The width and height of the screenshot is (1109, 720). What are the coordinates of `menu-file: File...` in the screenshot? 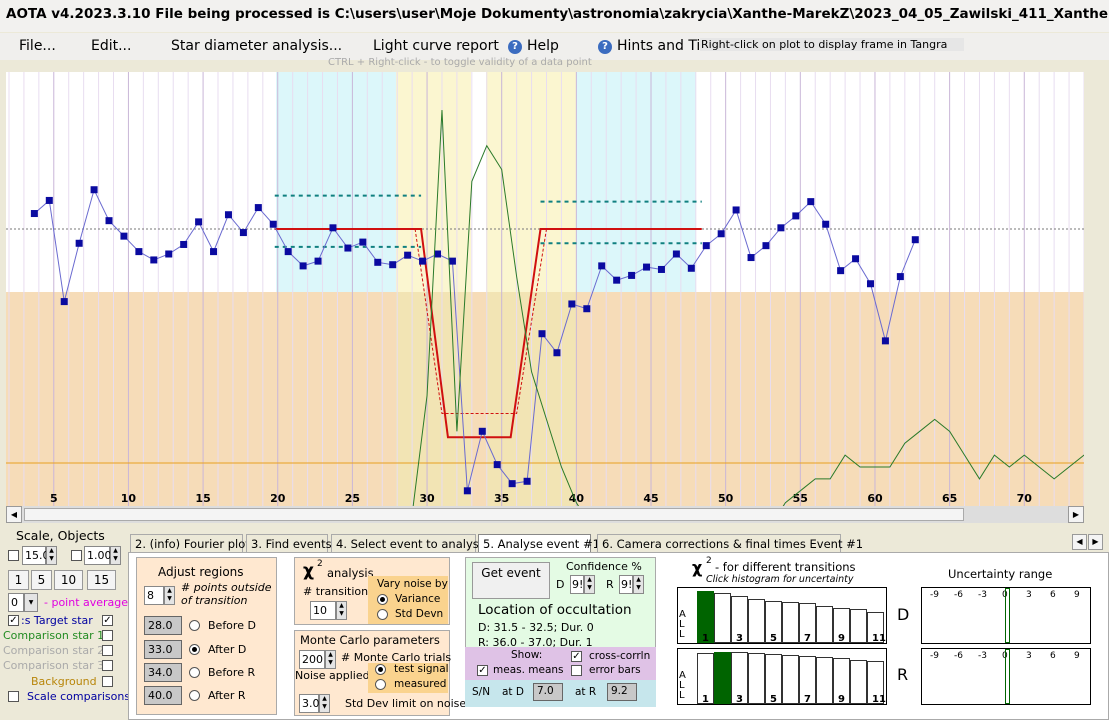 It's located at (37, 46).